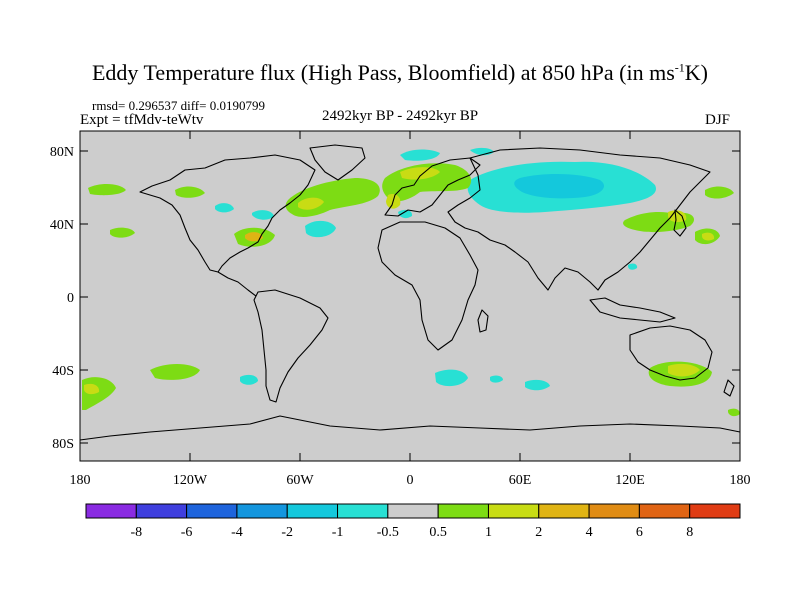  Describe the element at coordinates (734, 412) in the screenshot. I see `southern-ocean-east-patch` at that location.